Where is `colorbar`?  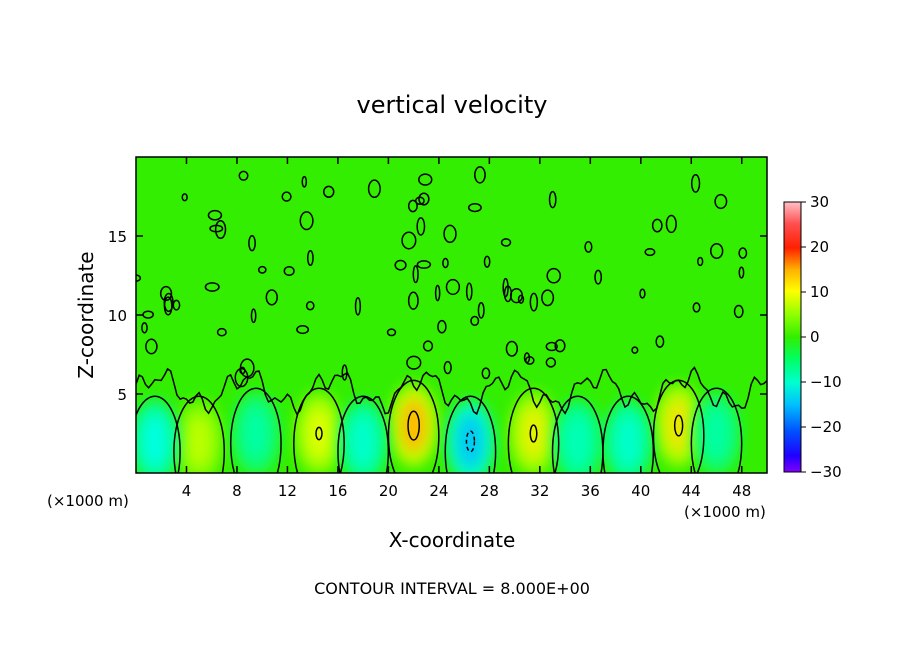 colorbar is located at coordinates (792, 337).